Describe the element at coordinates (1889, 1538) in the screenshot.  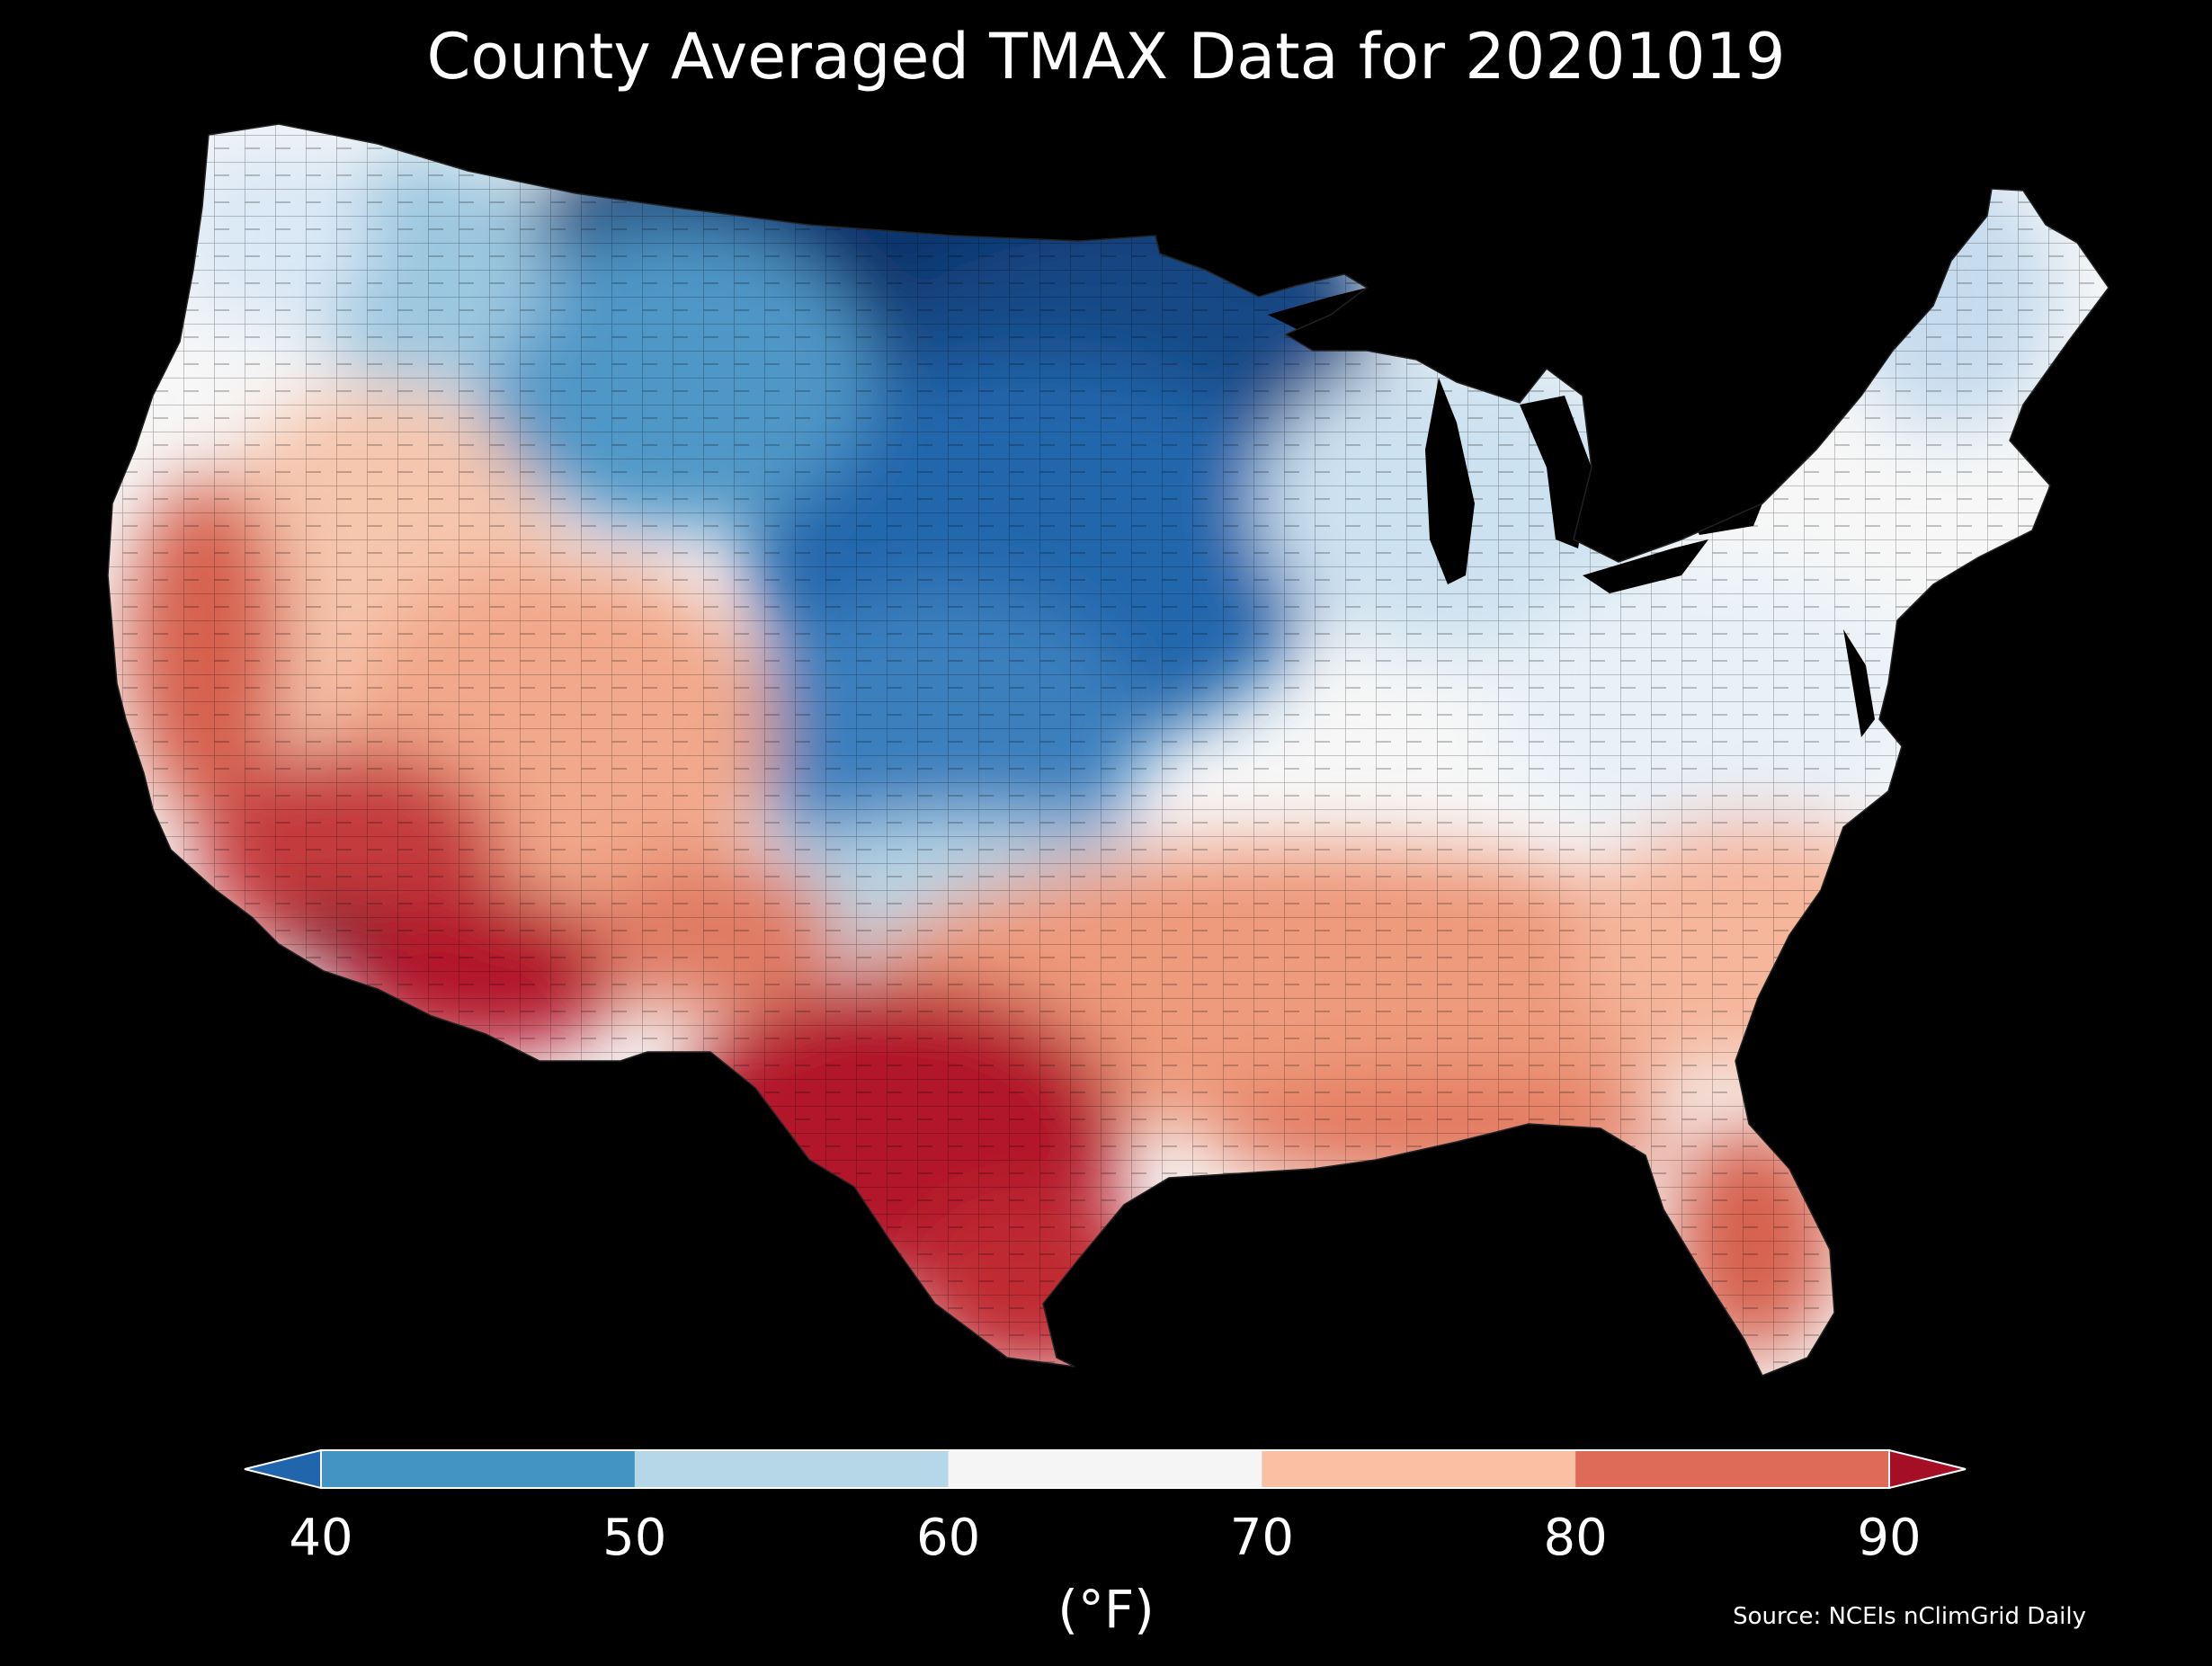
I see `colorbar-tick-label: 90` at that location.